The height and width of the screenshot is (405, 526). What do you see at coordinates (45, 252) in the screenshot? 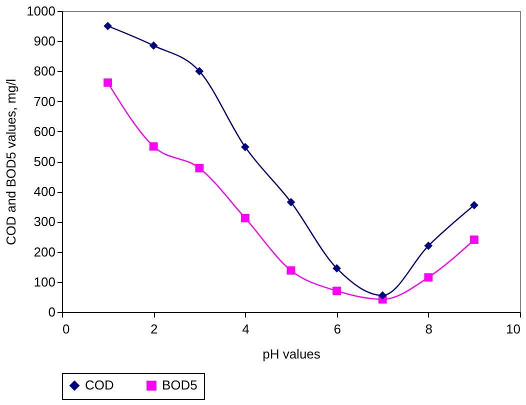
I see `y-tick-label: 200` at bounding box center [45, 252].